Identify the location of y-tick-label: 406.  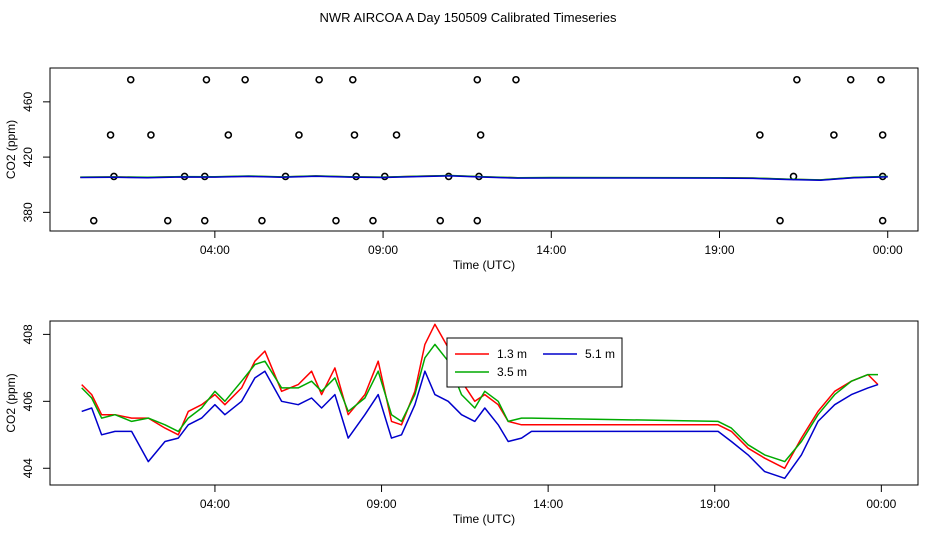
(28, 401).